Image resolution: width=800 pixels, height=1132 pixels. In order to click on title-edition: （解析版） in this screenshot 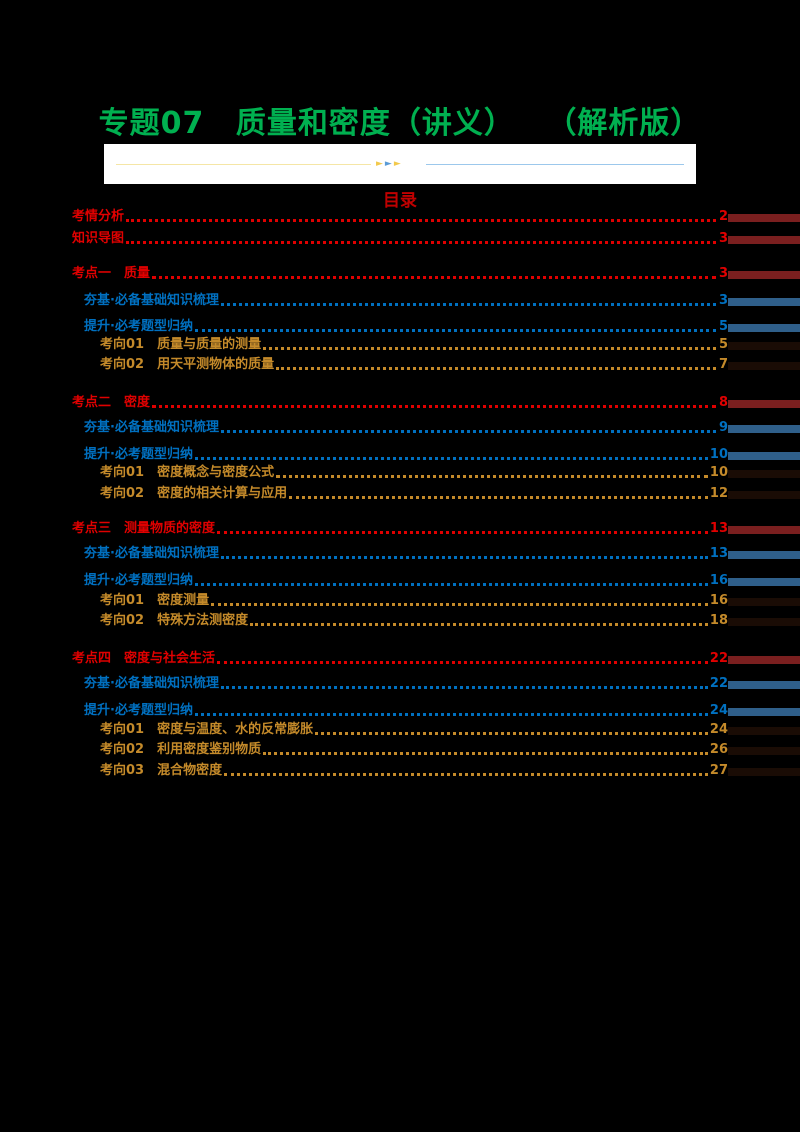, I will do `click(624, 123)`.